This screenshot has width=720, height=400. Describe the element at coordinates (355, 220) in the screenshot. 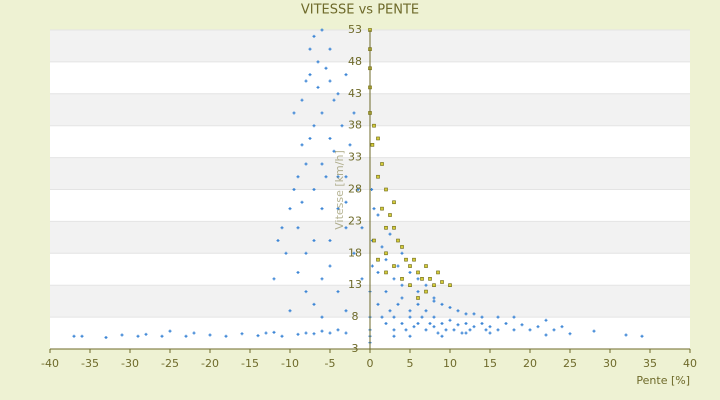

I see `y-tick-label: 23` at that location.